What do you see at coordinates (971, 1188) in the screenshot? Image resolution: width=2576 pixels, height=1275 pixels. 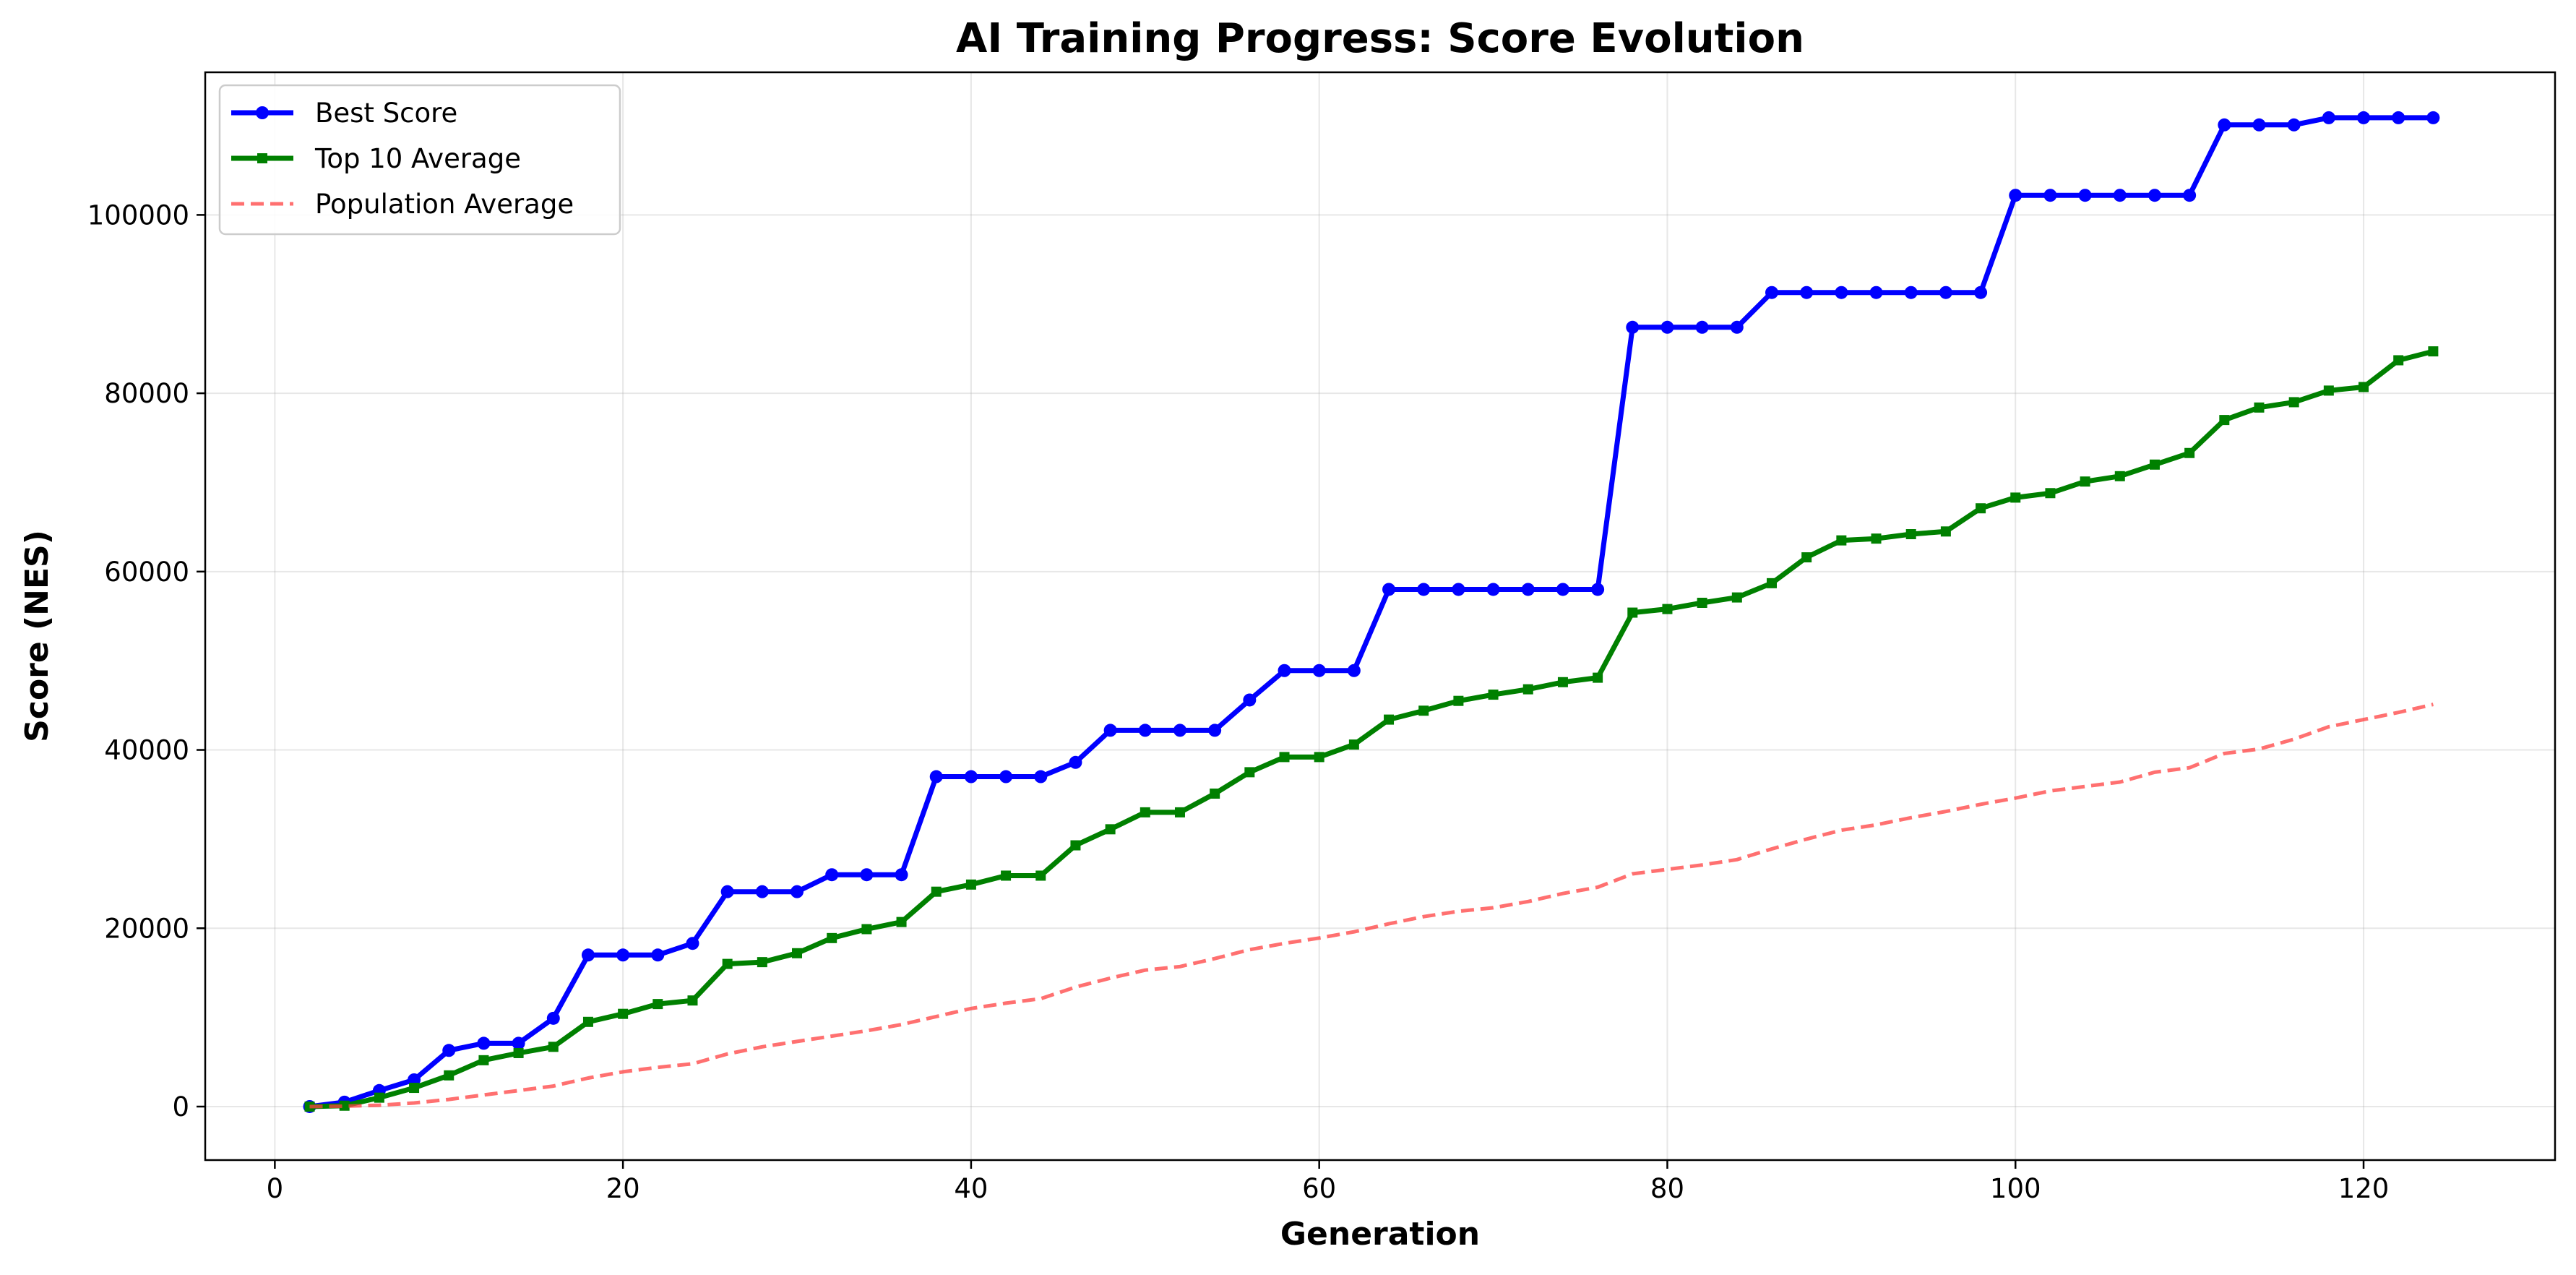 I see `x-tick-label: 40` at bounding box center [971, 1188].